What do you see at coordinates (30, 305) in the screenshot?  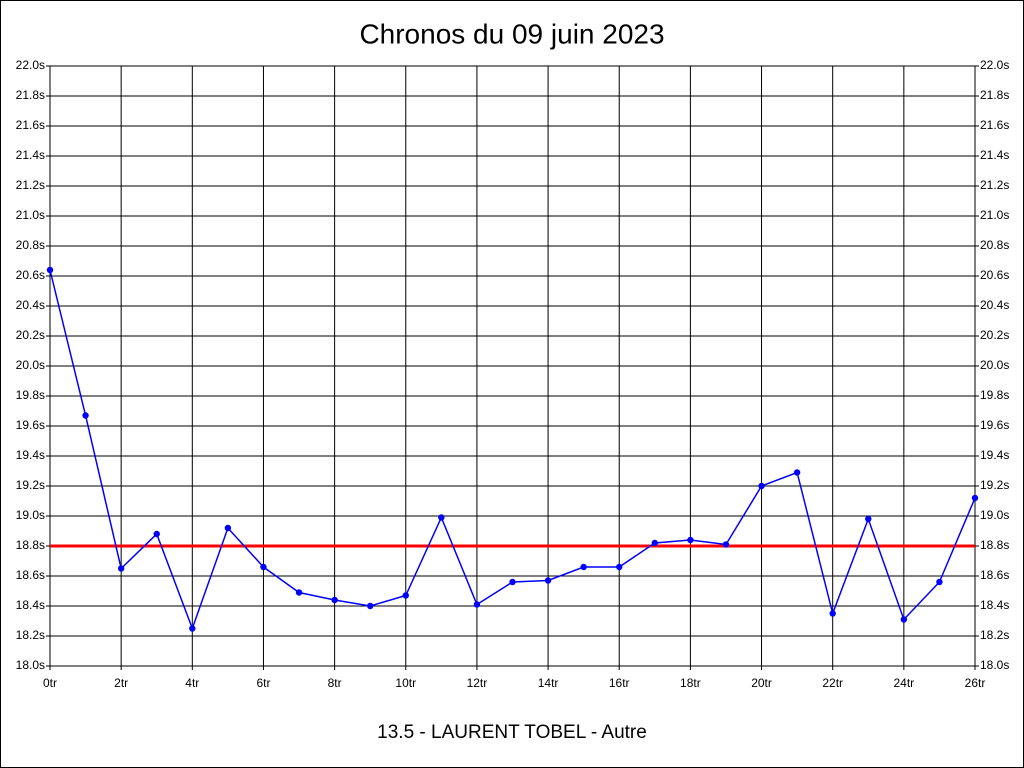 I see `y-tick-label: 20.4s` at bounding box center [30, 305].